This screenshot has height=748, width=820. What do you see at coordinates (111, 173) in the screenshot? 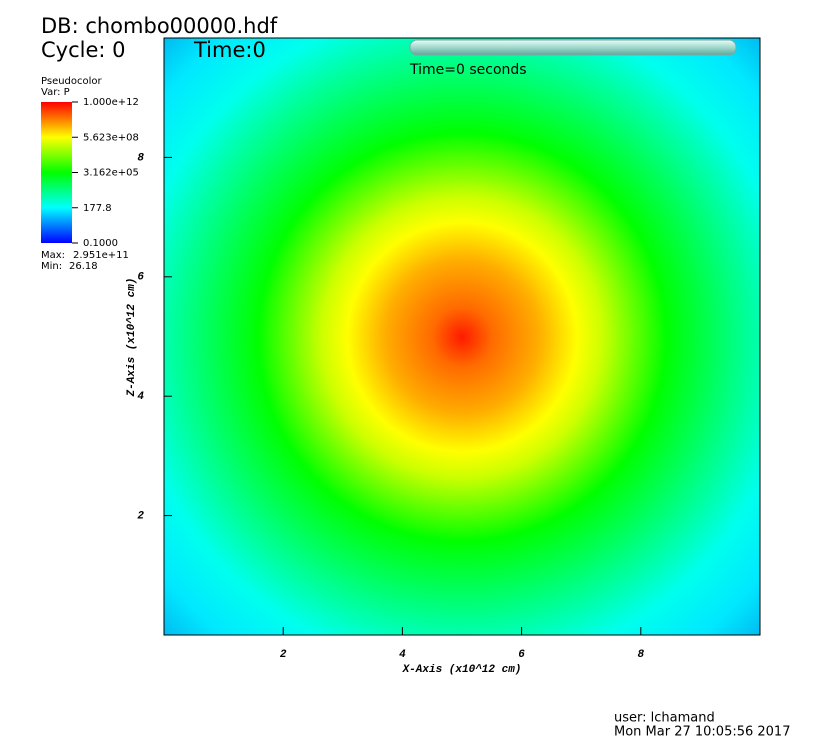
I see `colorbar-tick-label: 3.162e+05` at bounding box center [111, 173].